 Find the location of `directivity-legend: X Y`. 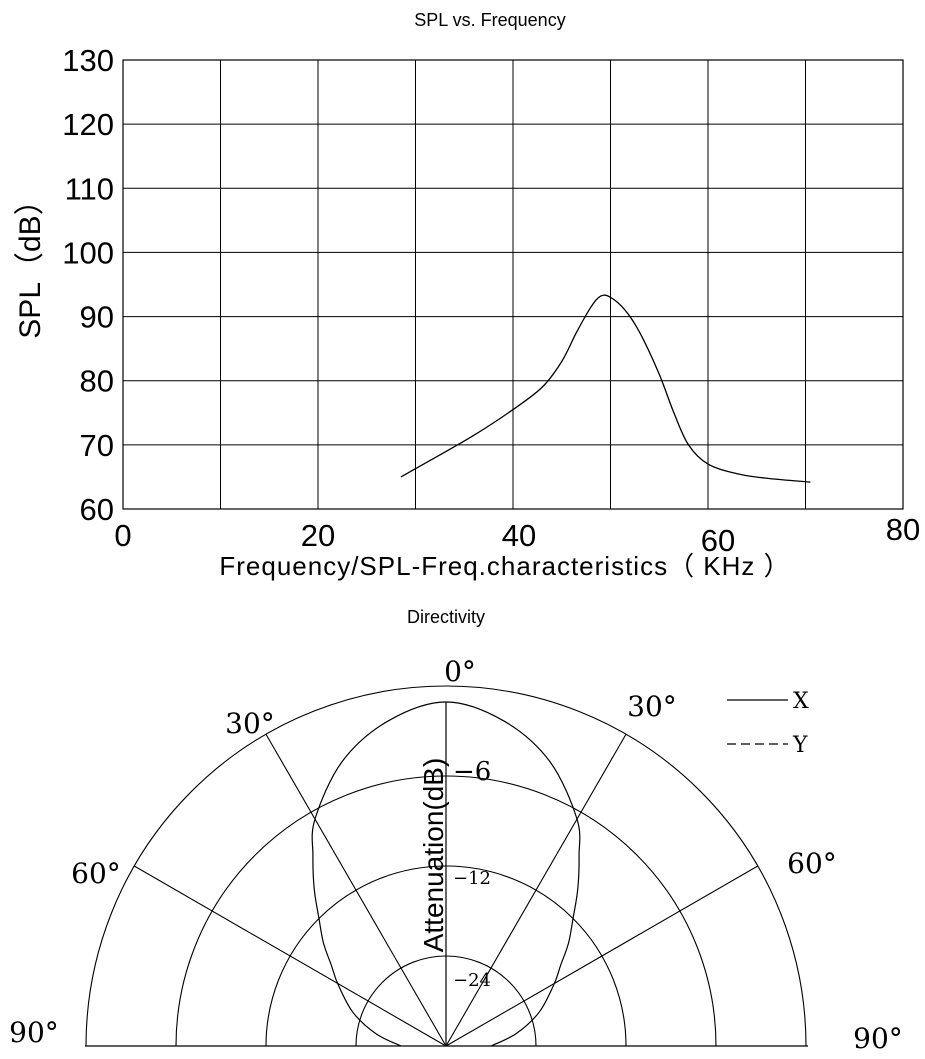

directivity-legend: X Y is located at coordinates (768, 723).